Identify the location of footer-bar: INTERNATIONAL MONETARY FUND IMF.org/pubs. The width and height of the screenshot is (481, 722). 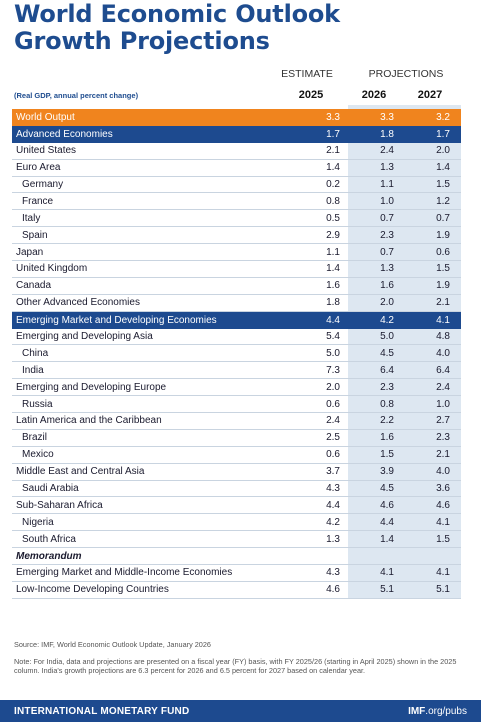
(240, 711).